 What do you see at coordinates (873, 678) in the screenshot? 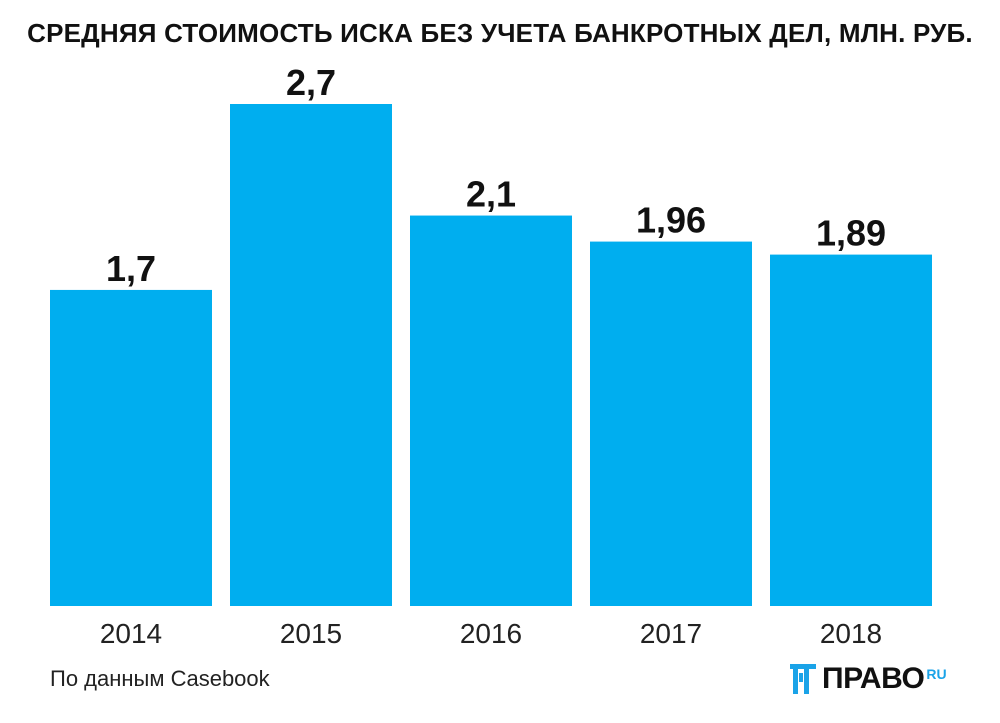
I see `logo-text: ПРАВО` at bounding box center [873, 678].